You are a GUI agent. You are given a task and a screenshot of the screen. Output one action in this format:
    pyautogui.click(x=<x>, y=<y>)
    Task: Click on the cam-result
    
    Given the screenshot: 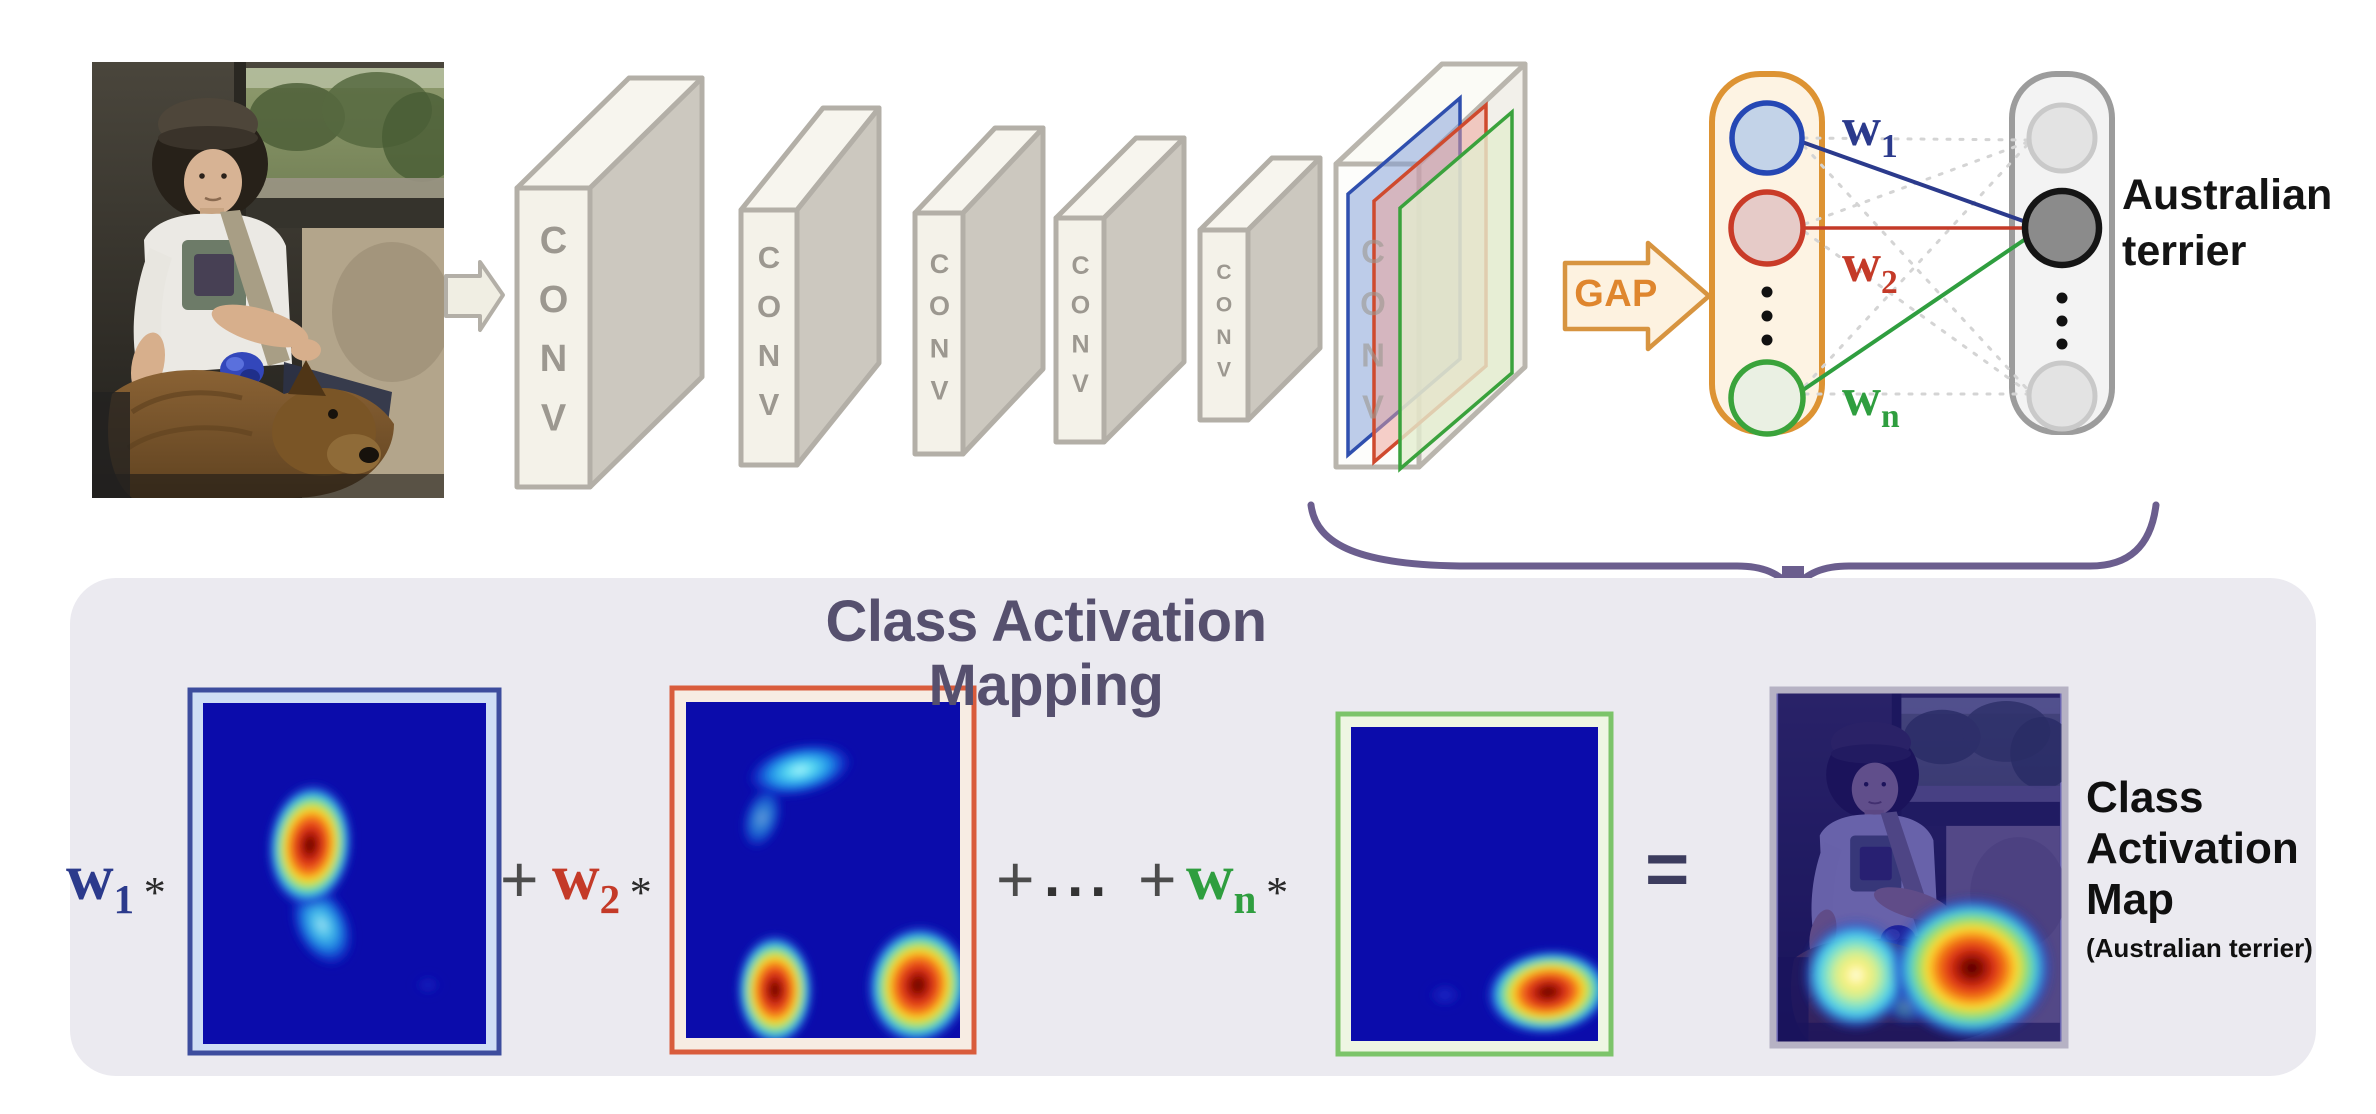 What is the action you would take?
    pyautogui.click(x=1919, y=867)
    